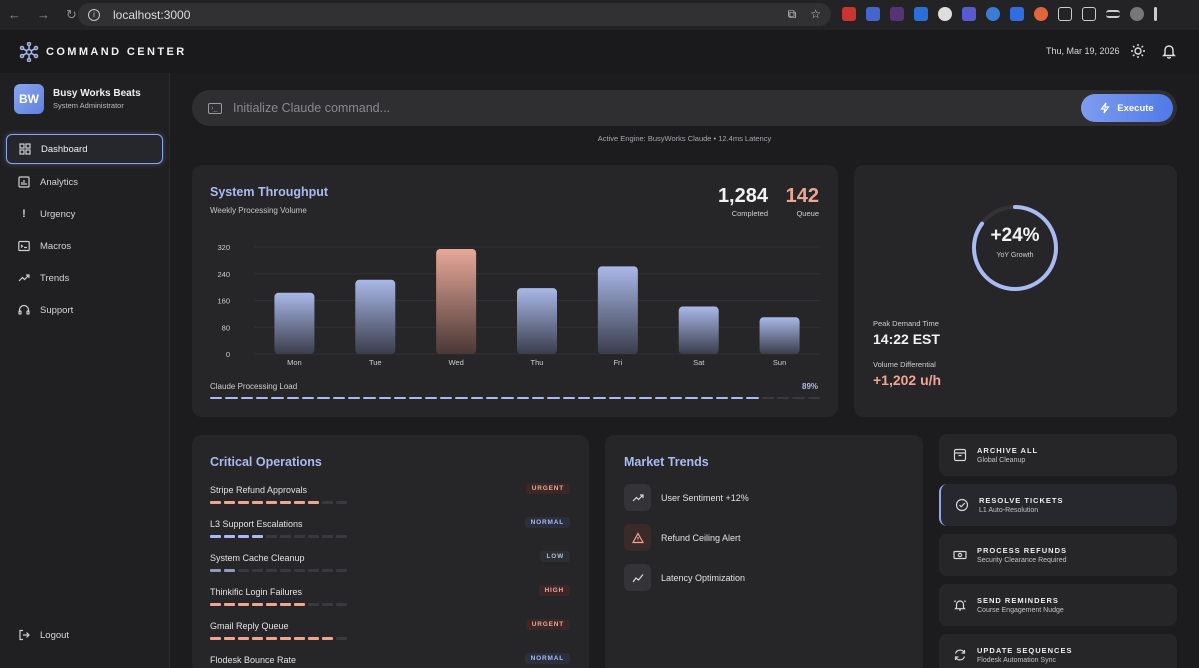  What do you see at coordinates (1058, 505) in the screenshot?
I see `resolve-tickets-button: RESOLVE TICKETS L1 Auto-Resolution` at bounding box center [1058, 505].